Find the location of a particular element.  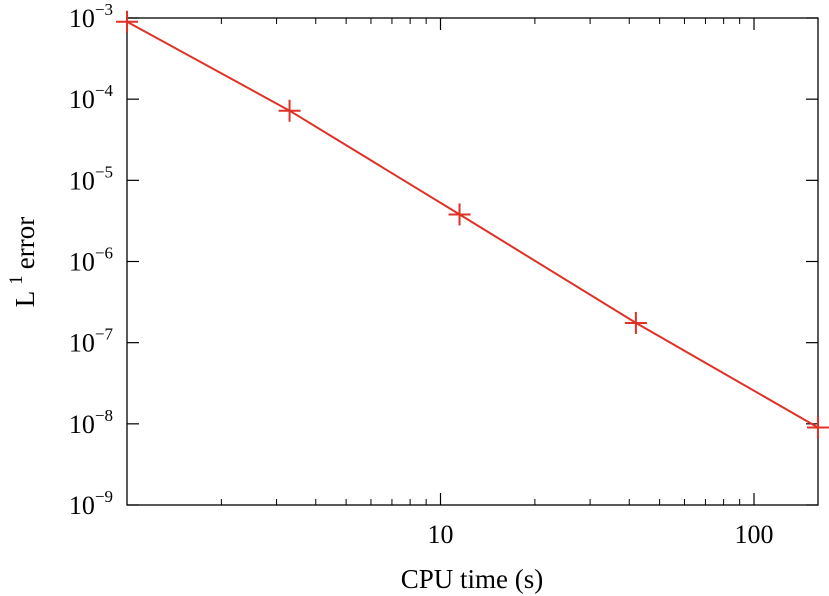

y-axis-title-sup: 1 is located at coordinates (16, 280).